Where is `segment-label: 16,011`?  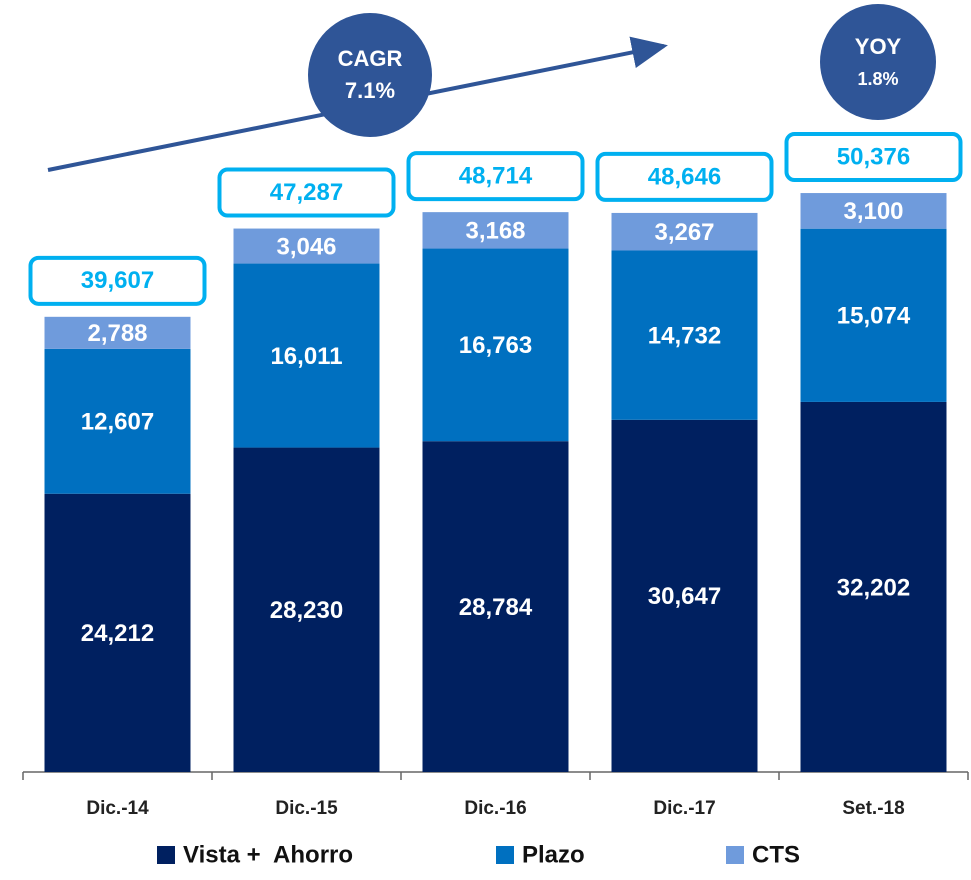
segment-label: 16,011 is located at coordinates (306, 356).